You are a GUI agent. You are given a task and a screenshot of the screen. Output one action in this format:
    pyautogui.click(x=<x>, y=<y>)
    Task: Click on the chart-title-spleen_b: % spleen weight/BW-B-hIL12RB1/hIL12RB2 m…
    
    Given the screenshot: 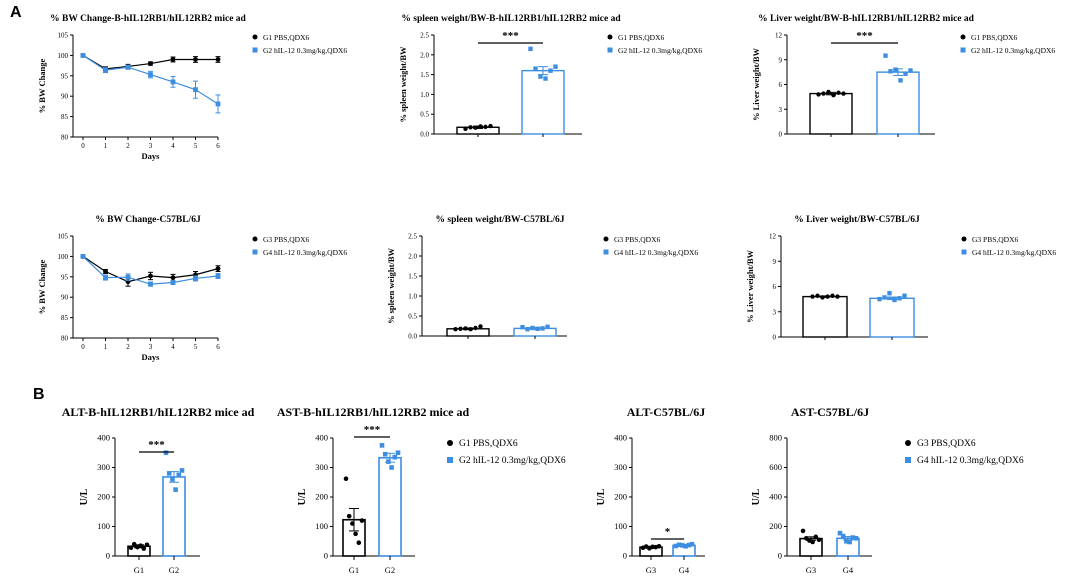 What is the action you would take?
    pyautogui.click(x=511, y=19)
    